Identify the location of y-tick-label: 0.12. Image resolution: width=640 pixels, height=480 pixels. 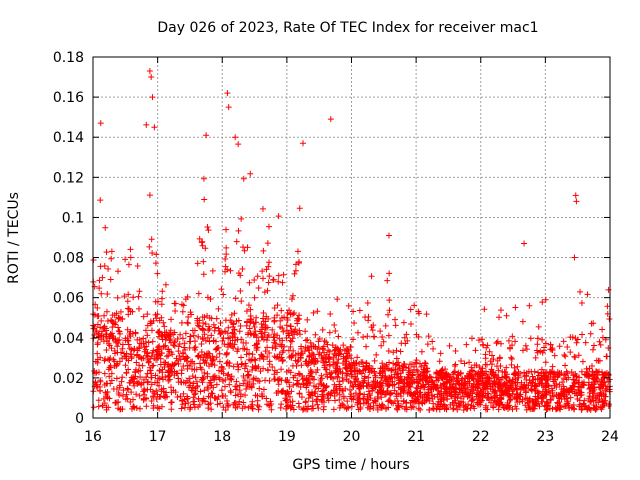
(68, 178).